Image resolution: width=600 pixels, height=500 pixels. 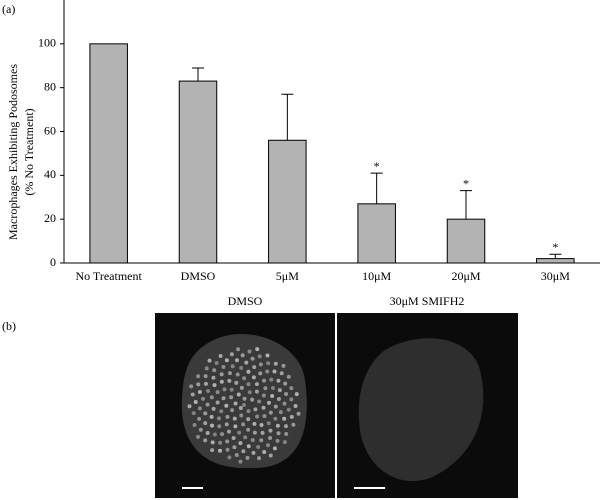 I want to click on y-axis-label: (% No Treatment), so click(x=29, y=151).